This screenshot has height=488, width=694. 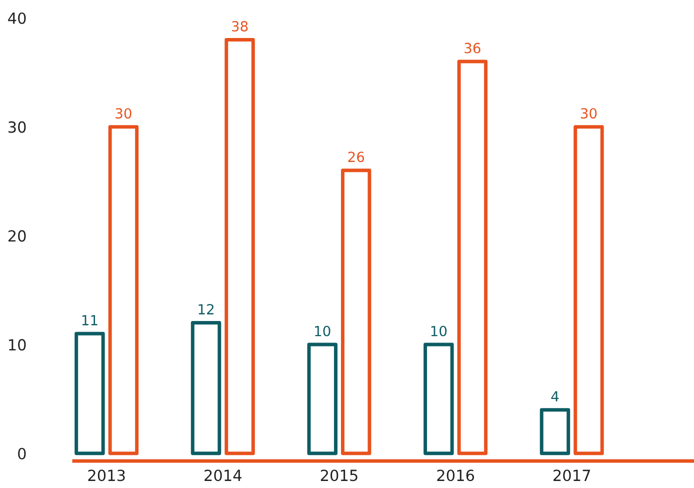 I want to click on data-label: 11, so click(x=90, y=320).